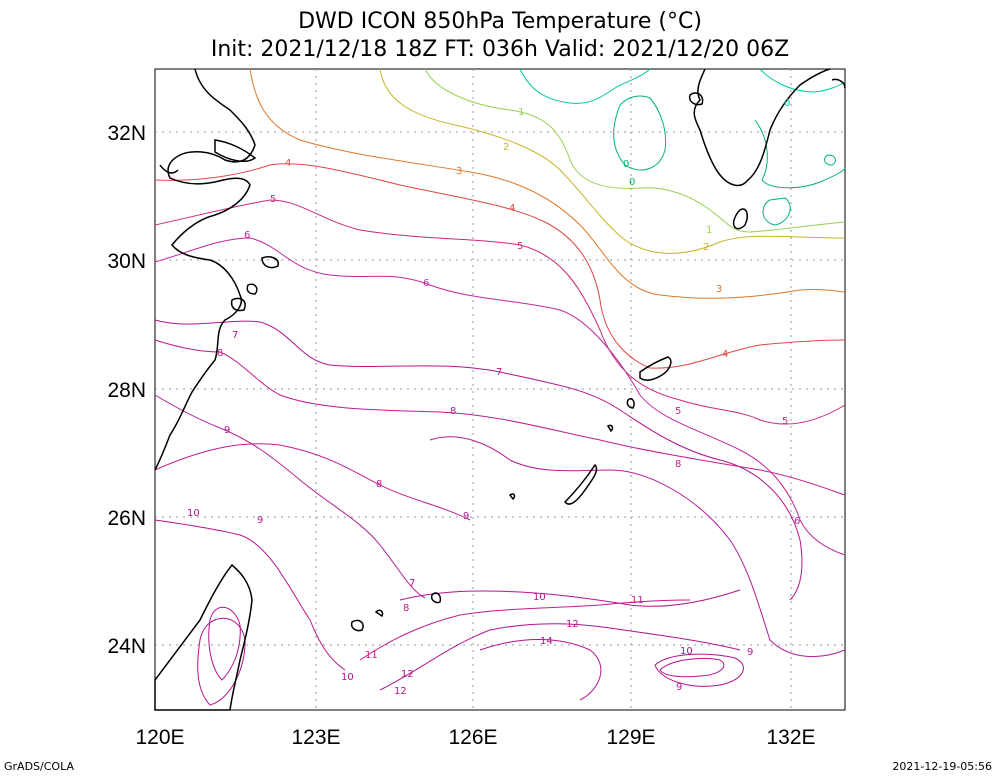  I want to click on y-tick-label: 28N, so click(126, 390).